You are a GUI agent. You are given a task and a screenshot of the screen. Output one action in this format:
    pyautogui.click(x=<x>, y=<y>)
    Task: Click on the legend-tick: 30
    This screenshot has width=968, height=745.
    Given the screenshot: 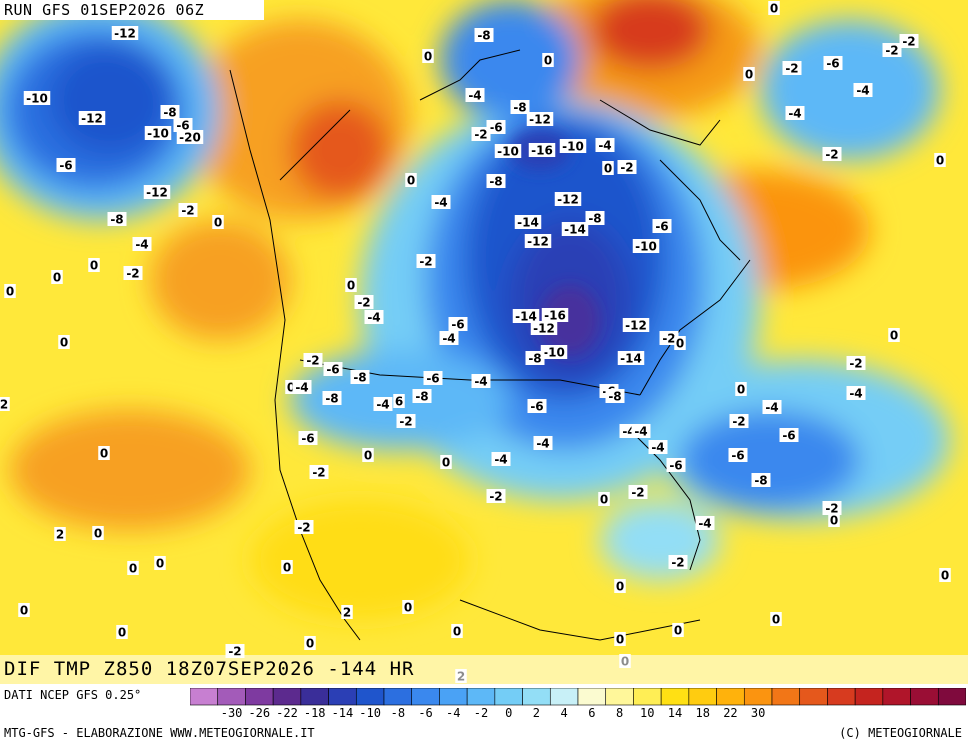 What is the action you would take?
    pyautogui.click(x=758, y=713)
    